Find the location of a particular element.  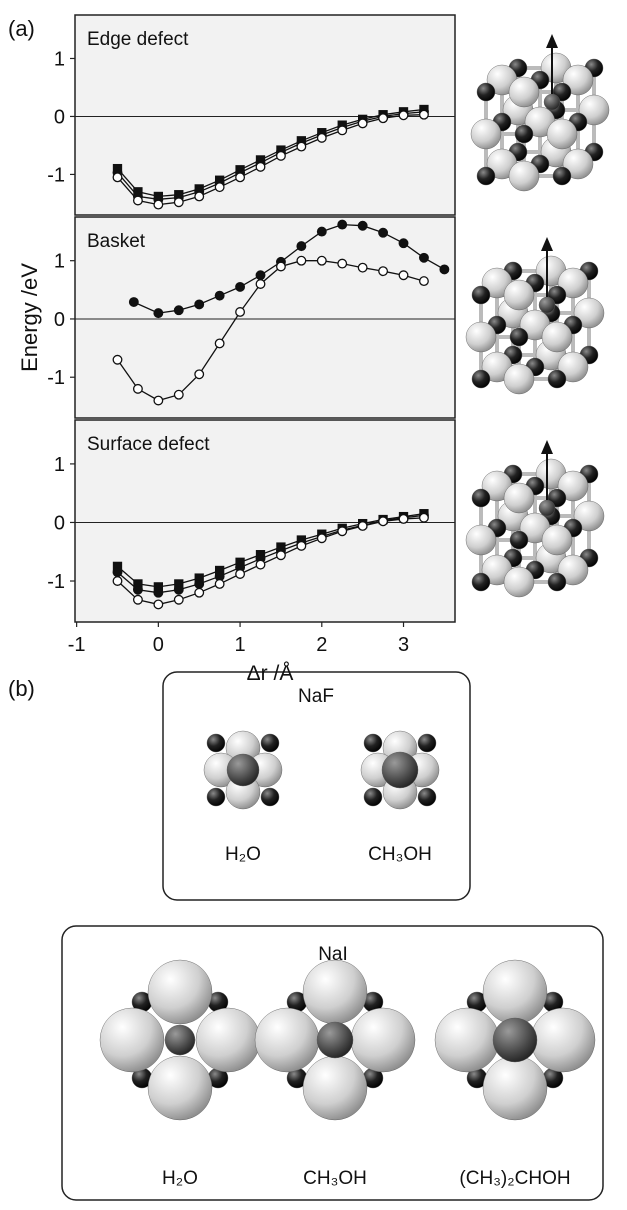

naf-box is located at coordinates (316, 786).